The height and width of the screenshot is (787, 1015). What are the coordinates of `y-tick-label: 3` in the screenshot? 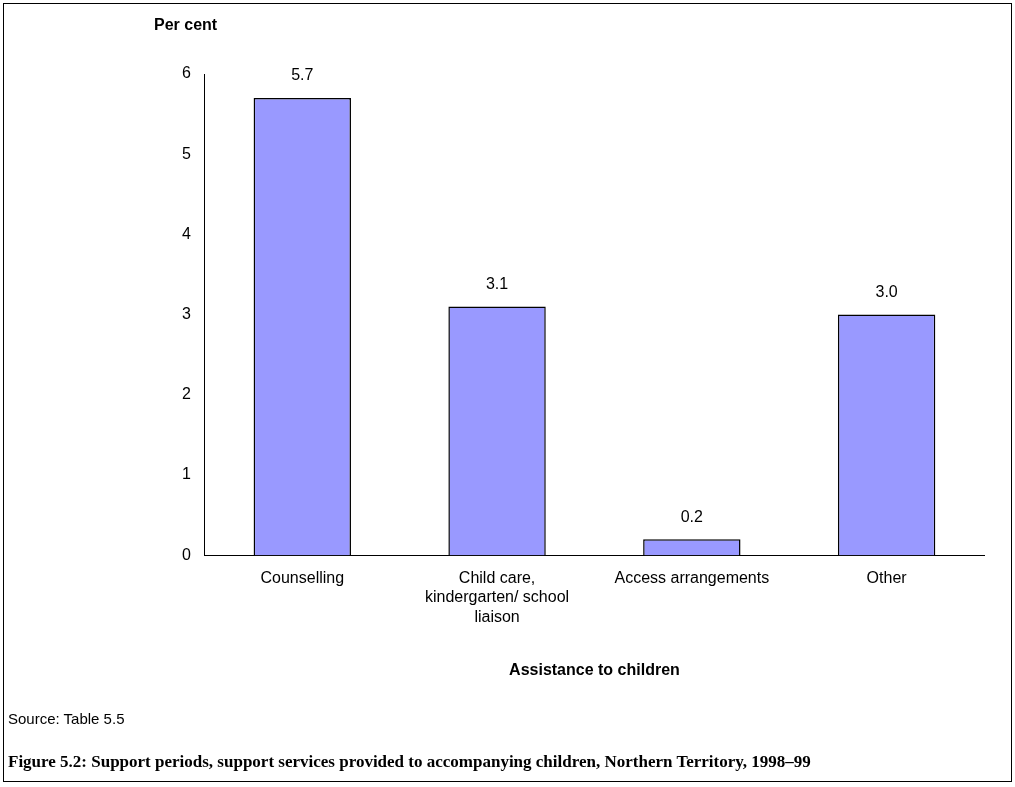 It's located at (186, 314).